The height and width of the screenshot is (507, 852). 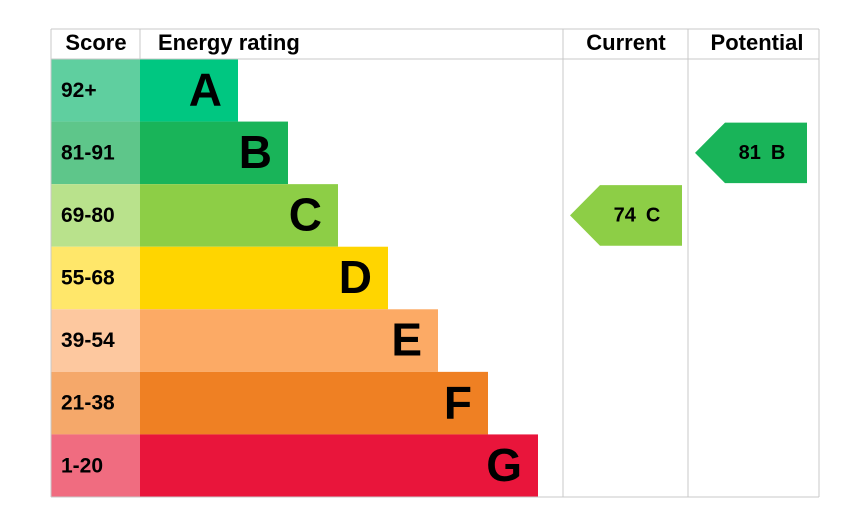 What do you see at coordinates (95, 42) in the screenshot?
I see `header-score: Score` at bounding box center [95, 42].